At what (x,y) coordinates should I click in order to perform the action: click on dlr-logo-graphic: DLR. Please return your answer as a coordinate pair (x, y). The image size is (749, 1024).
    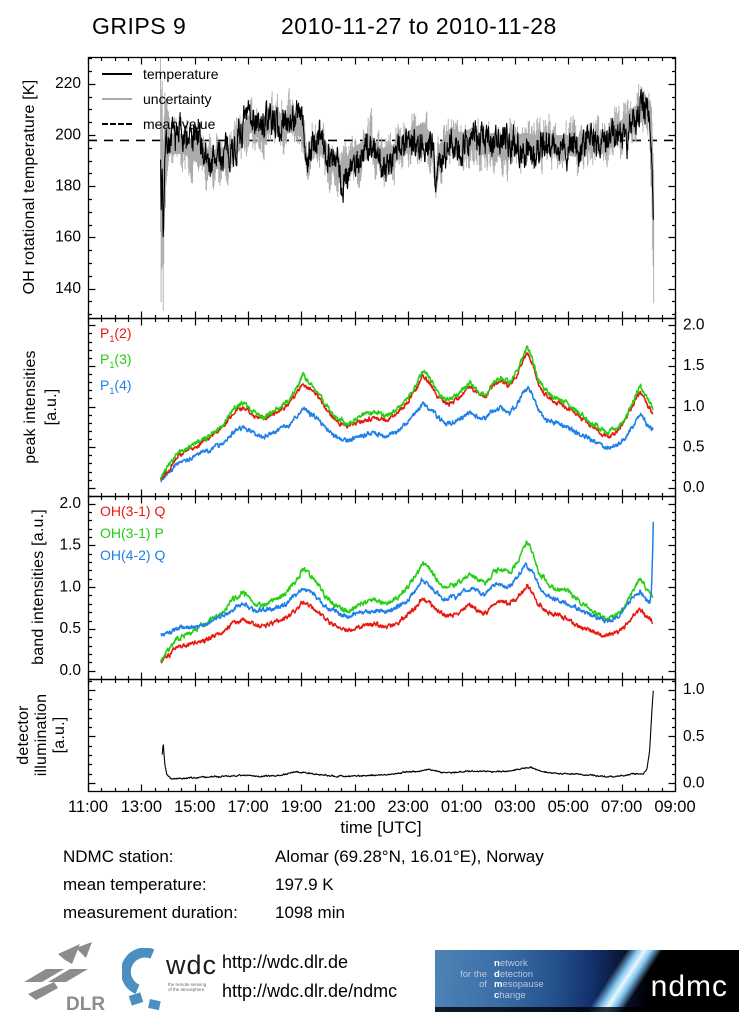
    Looking at the image, I should click on (64, 978).